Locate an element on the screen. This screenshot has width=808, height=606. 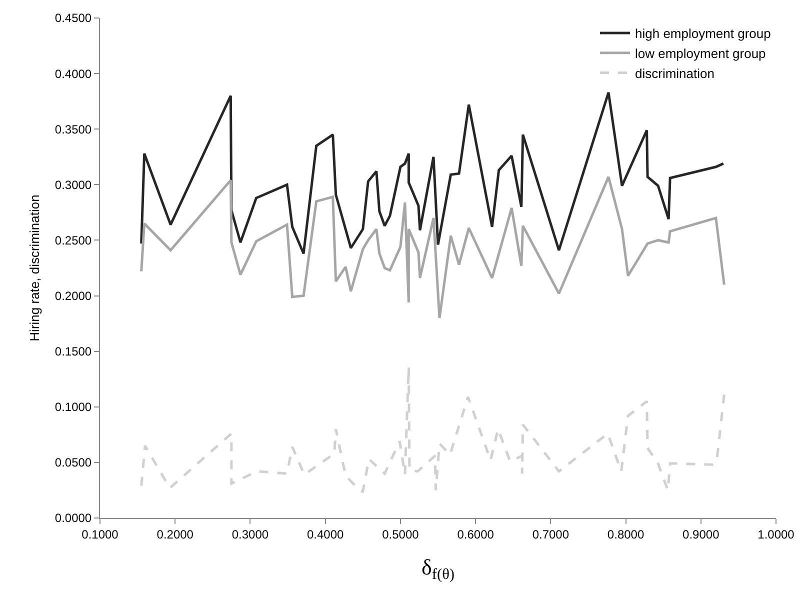
x-tick-label: 0.6000 is located at coordinates (475, 534).